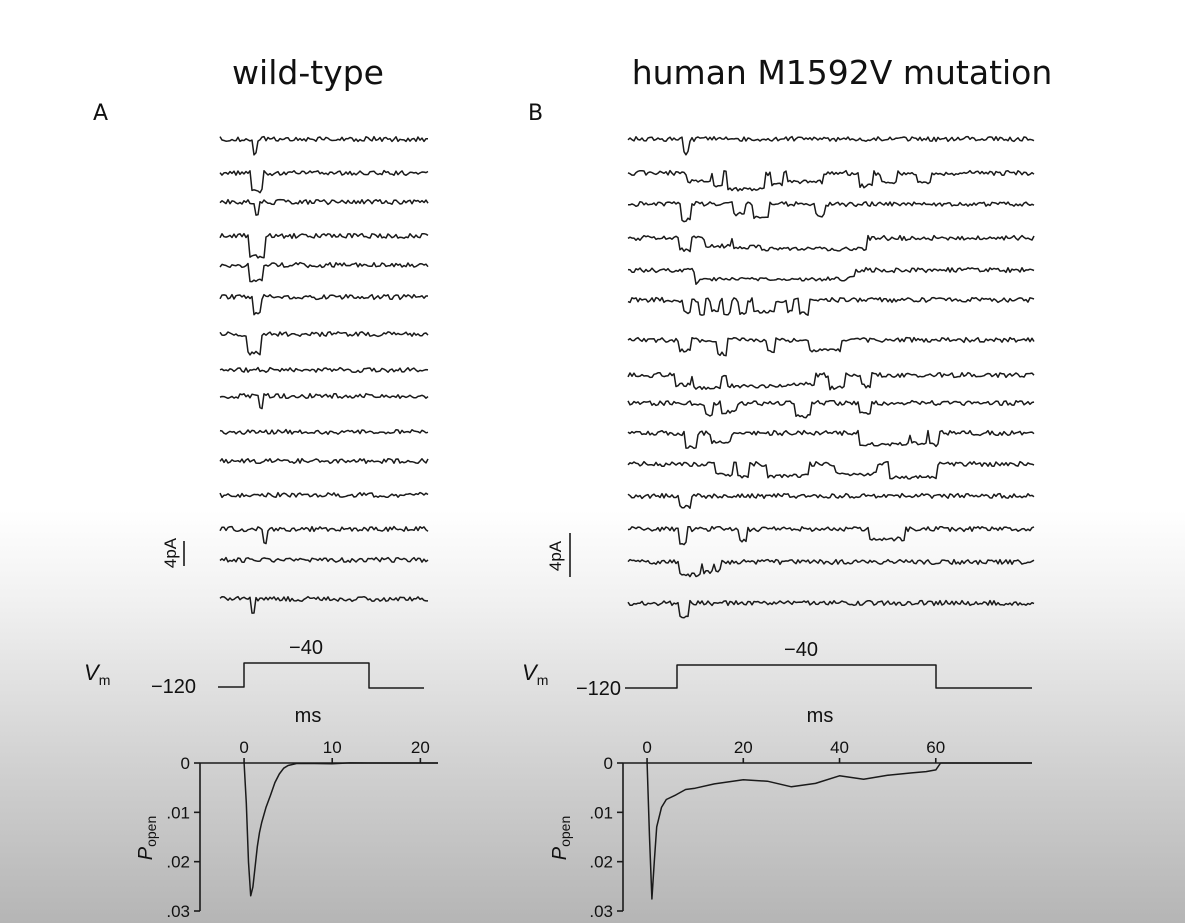 This screenshot has width=1185, height=923. I want to click on vm-label-a: Vm, so click(97, 674).